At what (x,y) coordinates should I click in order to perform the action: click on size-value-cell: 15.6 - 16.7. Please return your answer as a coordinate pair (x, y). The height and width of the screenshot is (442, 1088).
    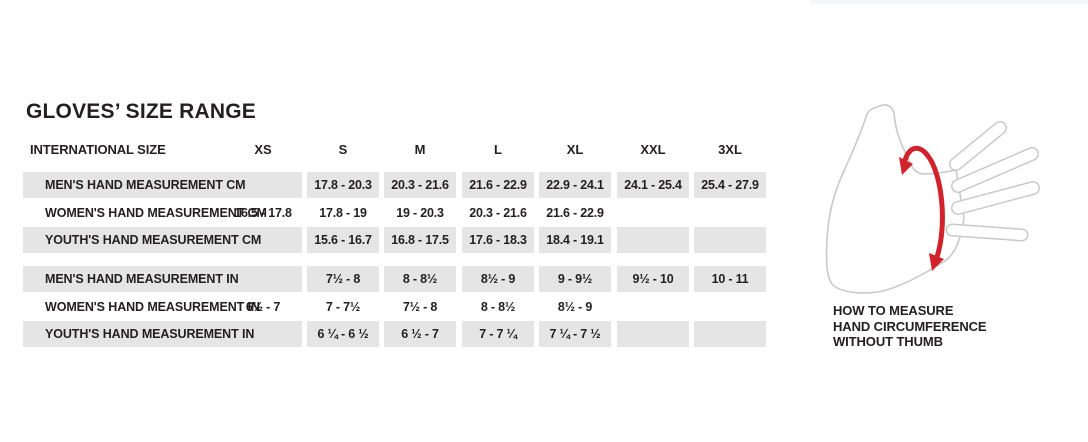
    Looking at the image, I should click on (343, 240).